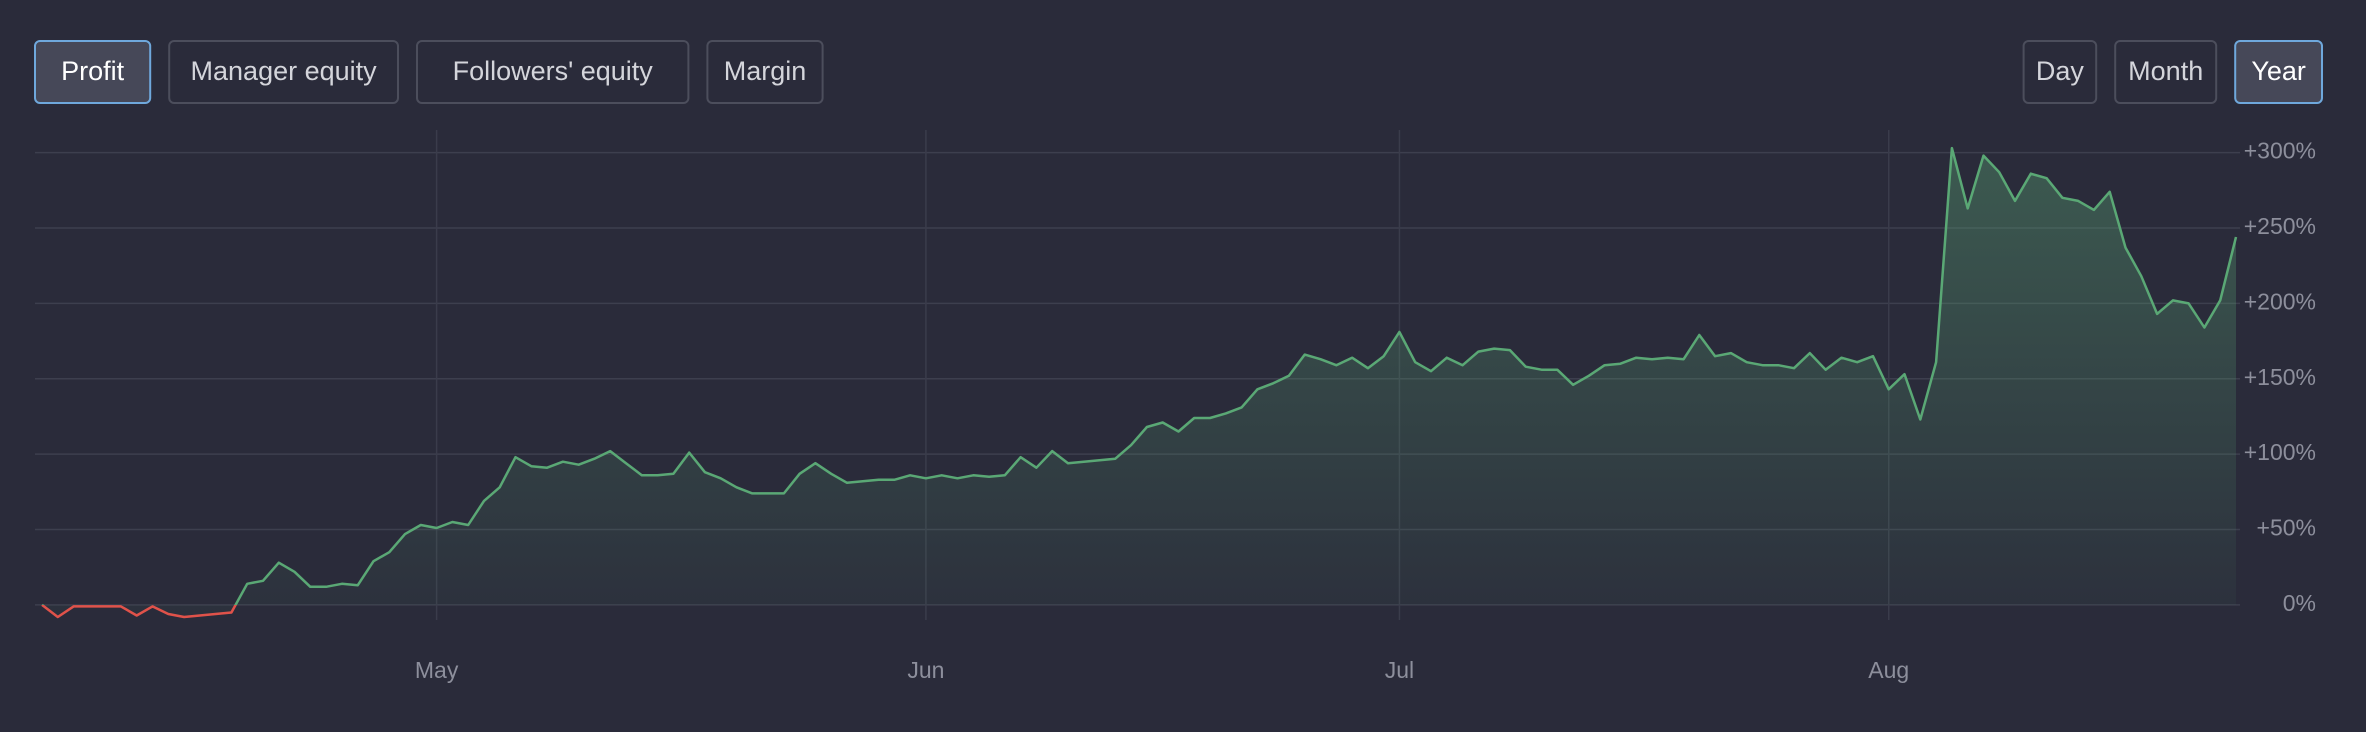 This screenshot has height=732, width=2366. Describe the element at coordinates (2286, 528) in the screenshot. I see `y-tick-label: +50%` at that location.